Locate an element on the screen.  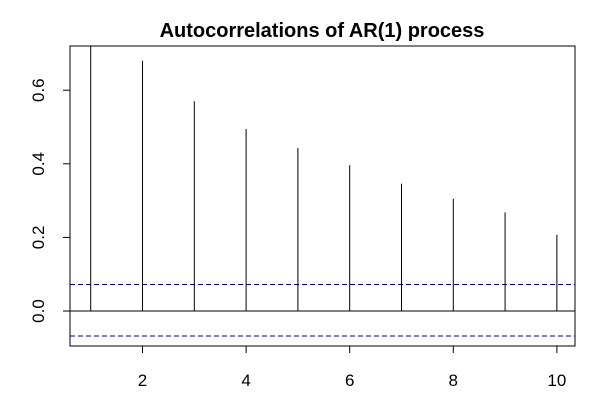
y-tick-label-1: 0.2 is located at coordinates (38, 238).